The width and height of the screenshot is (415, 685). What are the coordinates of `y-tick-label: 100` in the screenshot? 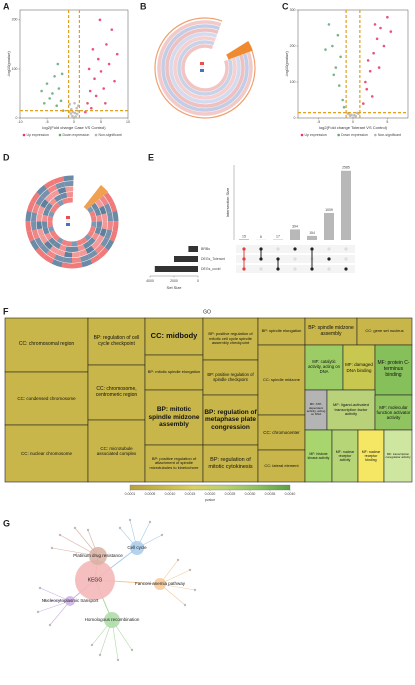 It's located at (293, 82).